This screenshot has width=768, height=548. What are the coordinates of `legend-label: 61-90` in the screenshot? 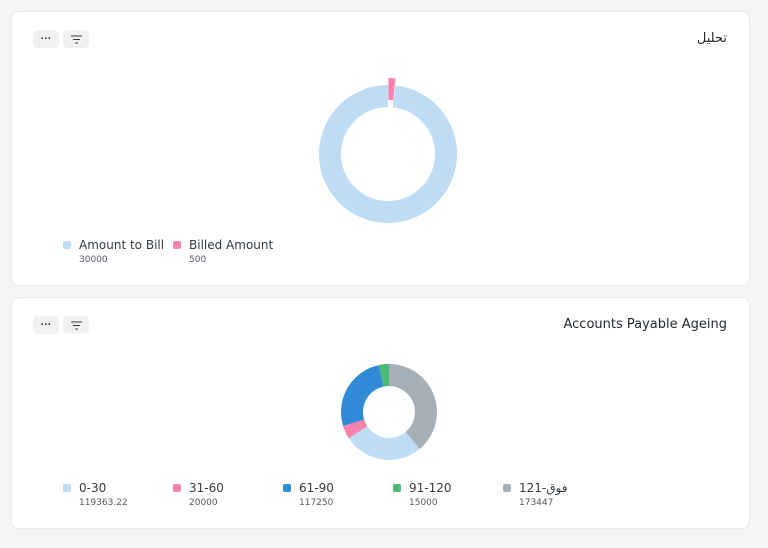 It's located at (316, 488).